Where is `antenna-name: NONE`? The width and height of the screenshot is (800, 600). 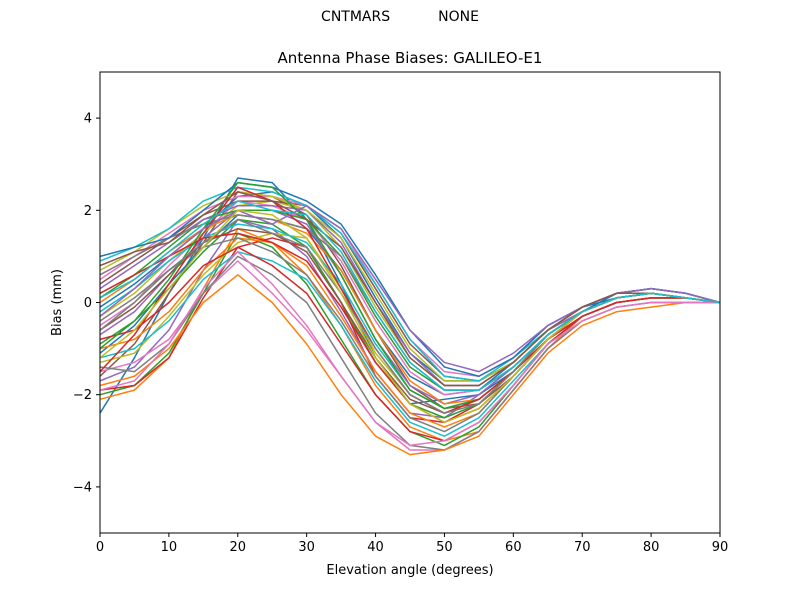 antenna-name: NONE is located at coordinates (458, 17).